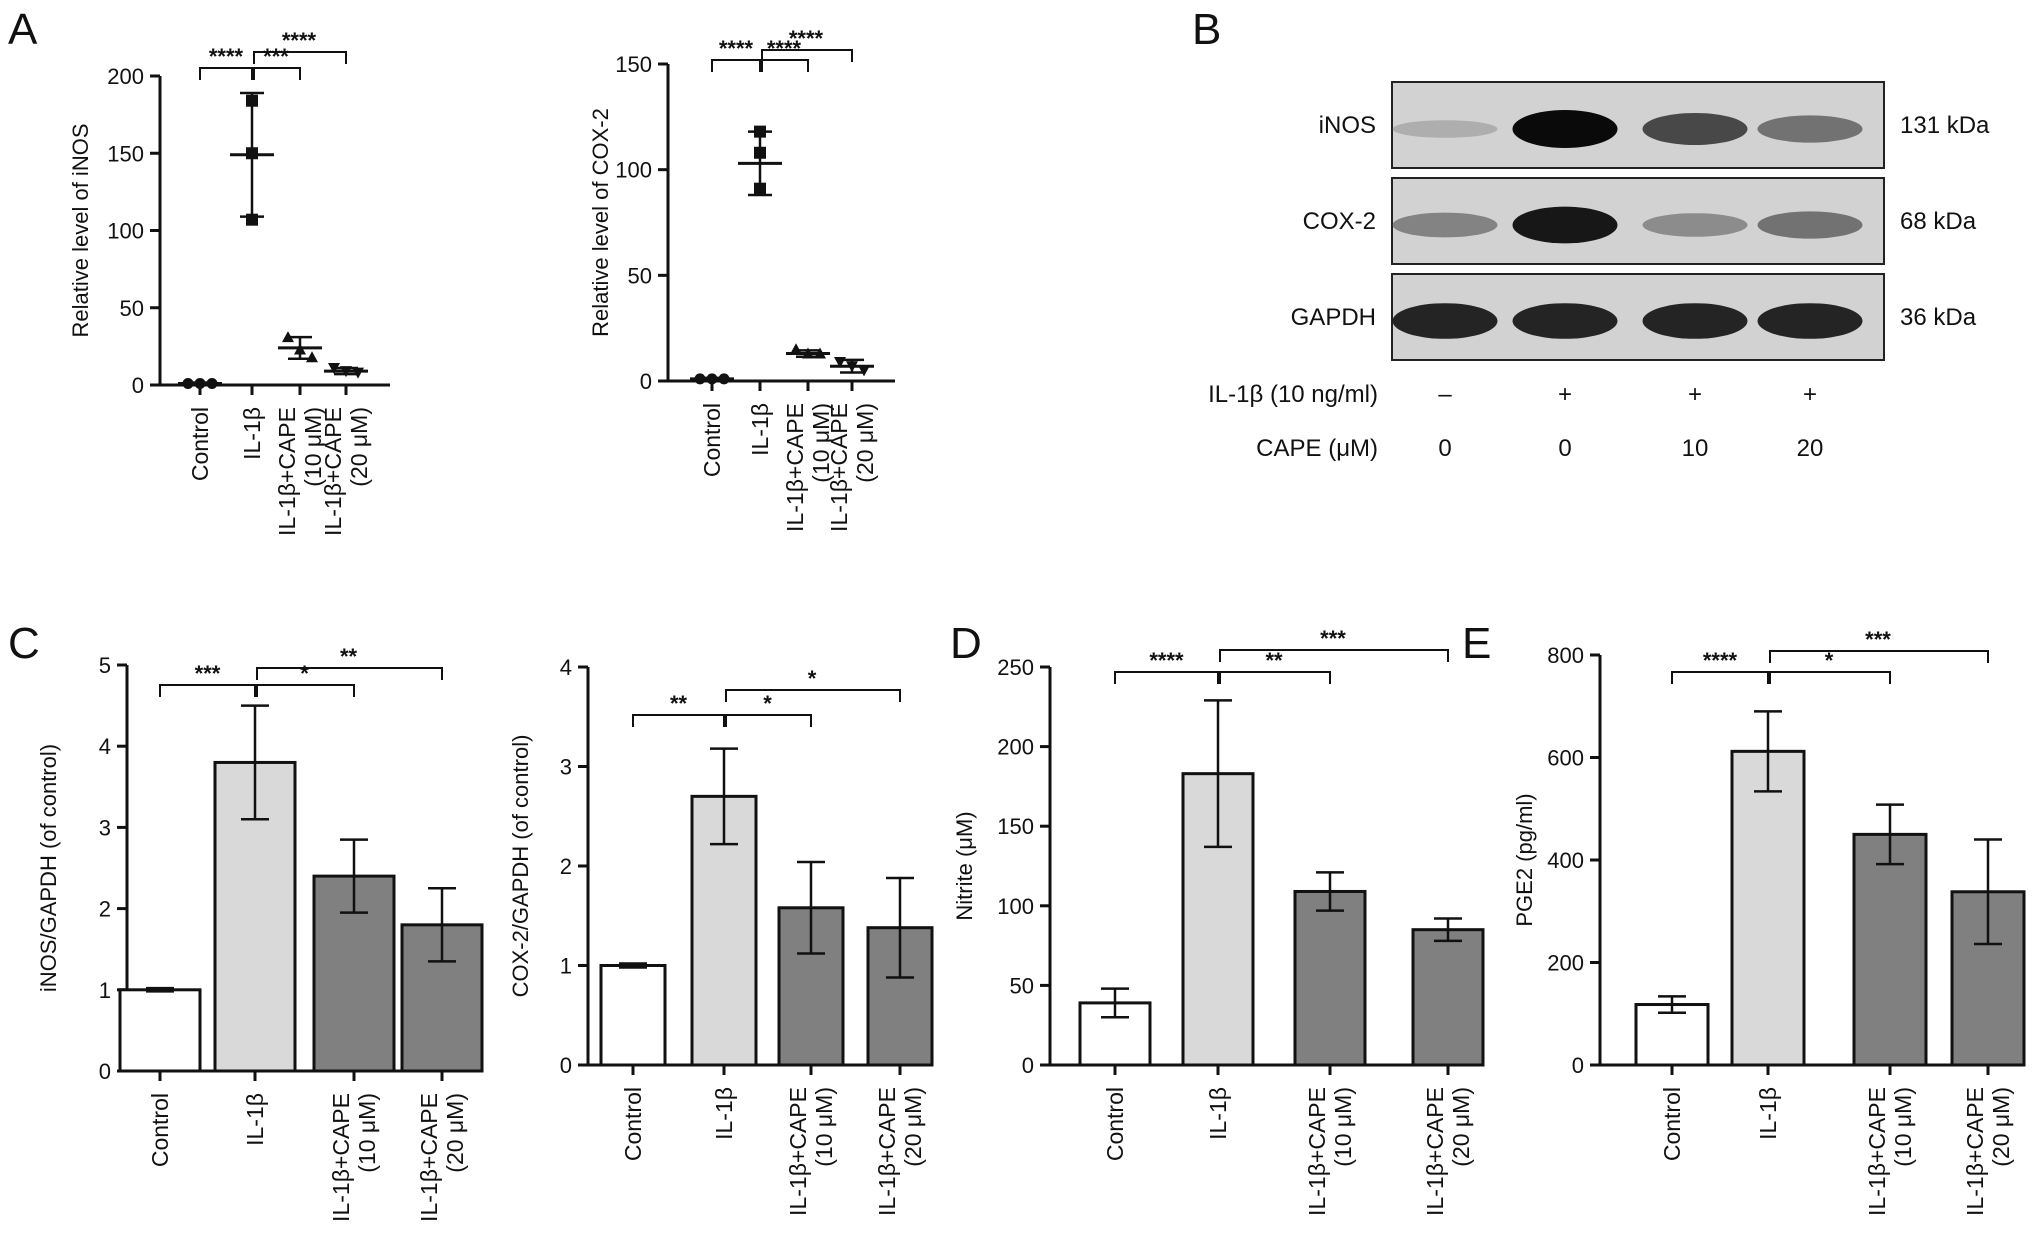 This screenshot has width=2032, height=1253. What do you see at coordinates (24, 643) in the screenshot?
I see `panel-label-c: C` at bounding box center [24, 643].